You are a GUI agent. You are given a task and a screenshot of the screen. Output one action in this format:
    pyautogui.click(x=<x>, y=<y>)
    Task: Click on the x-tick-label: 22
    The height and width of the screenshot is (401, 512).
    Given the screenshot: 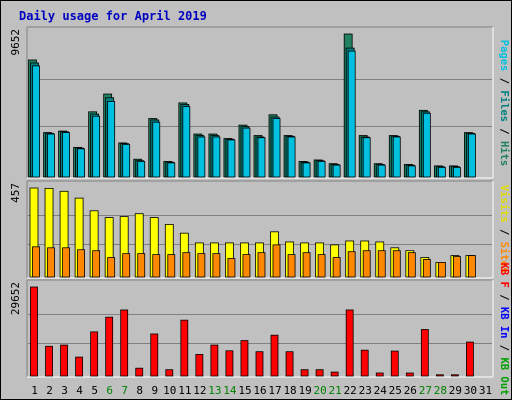 What is the action you would take?
    pyautogui.click(x=350, y=390)
    